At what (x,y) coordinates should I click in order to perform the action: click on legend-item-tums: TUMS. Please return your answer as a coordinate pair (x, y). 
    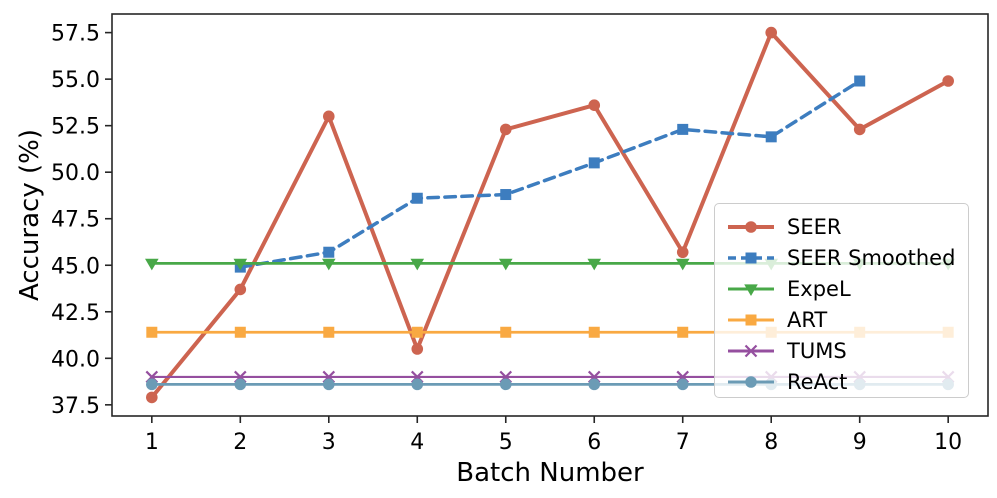
    Looking at the image, I should click on (846, 351).